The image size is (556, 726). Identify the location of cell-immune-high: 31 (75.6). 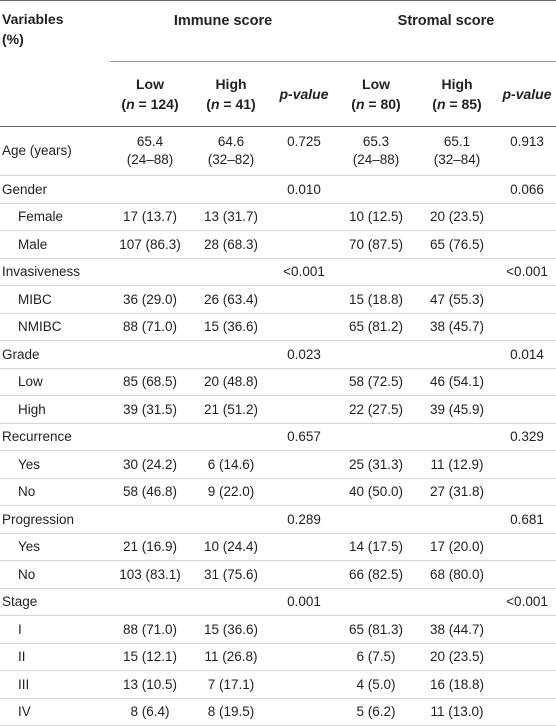
(231, 574).